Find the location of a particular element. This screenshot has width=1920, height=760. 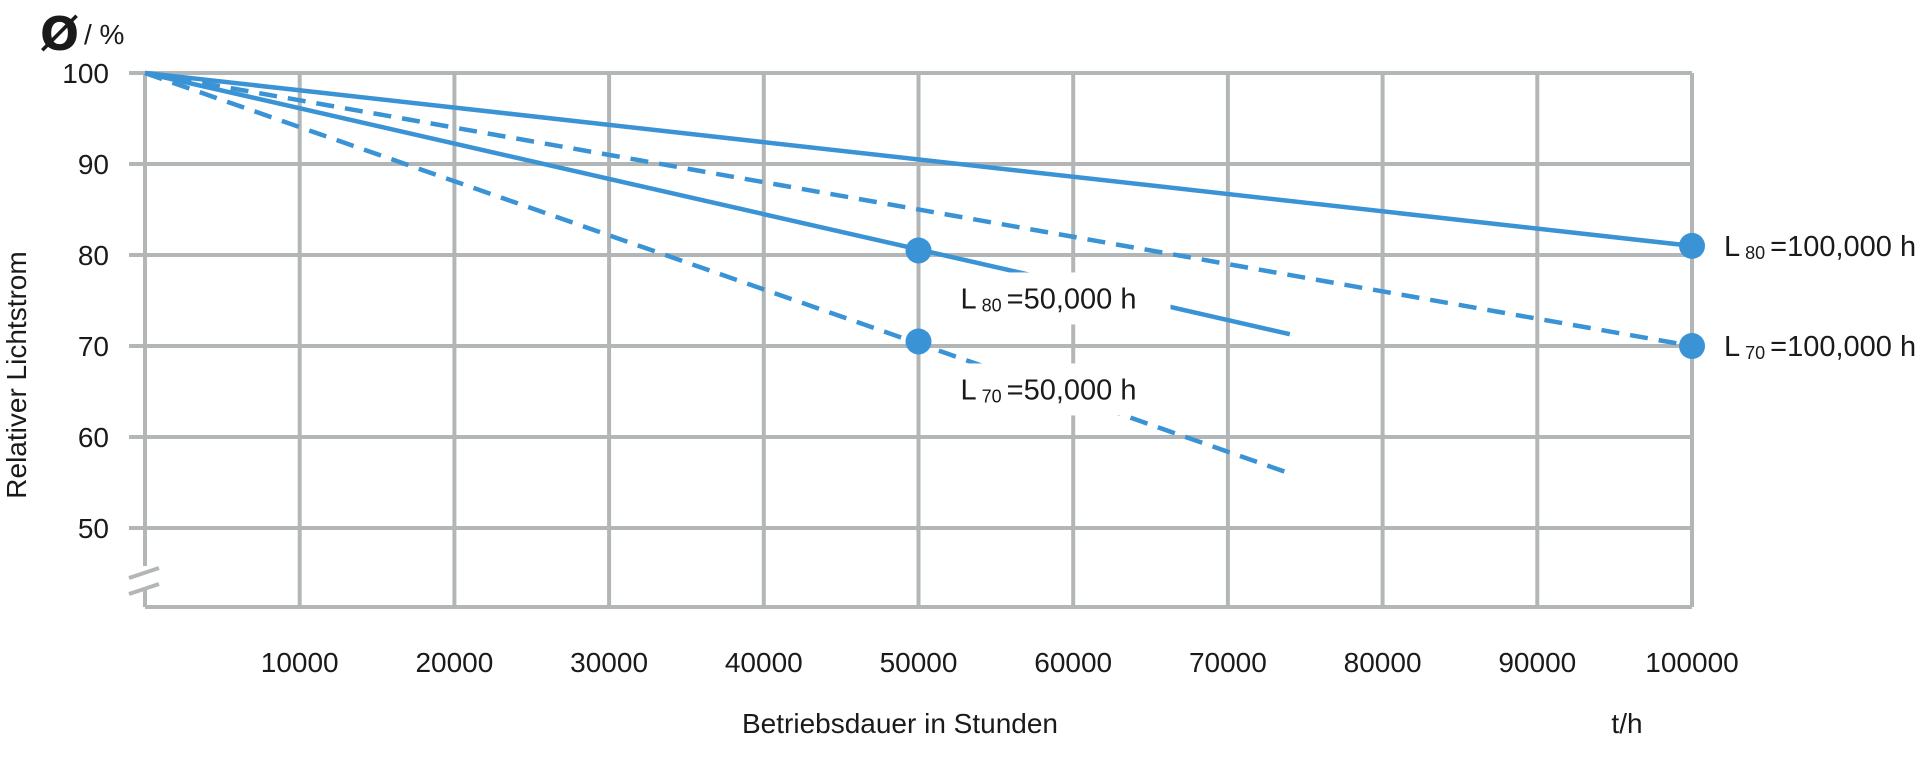

y-unit-symbol: Ø is located at coordinates (59, 34).